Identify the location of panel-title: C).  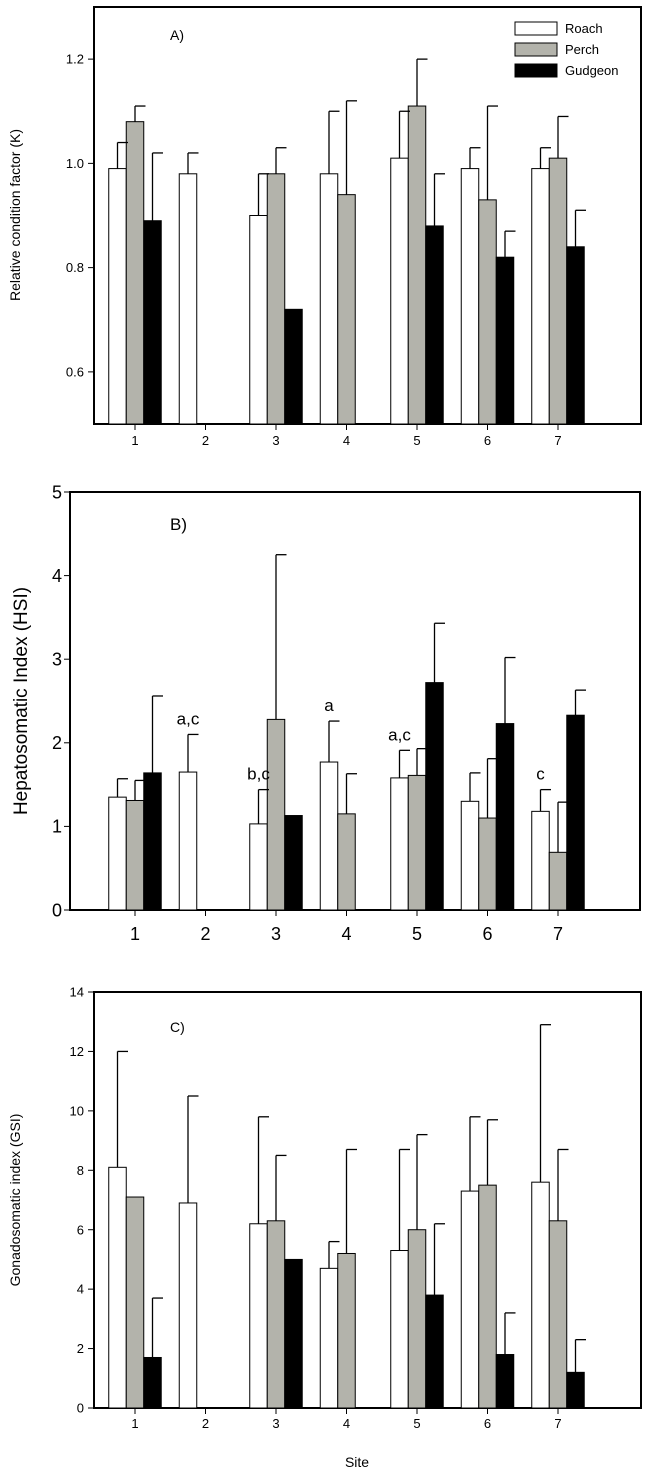
(177, 1027).